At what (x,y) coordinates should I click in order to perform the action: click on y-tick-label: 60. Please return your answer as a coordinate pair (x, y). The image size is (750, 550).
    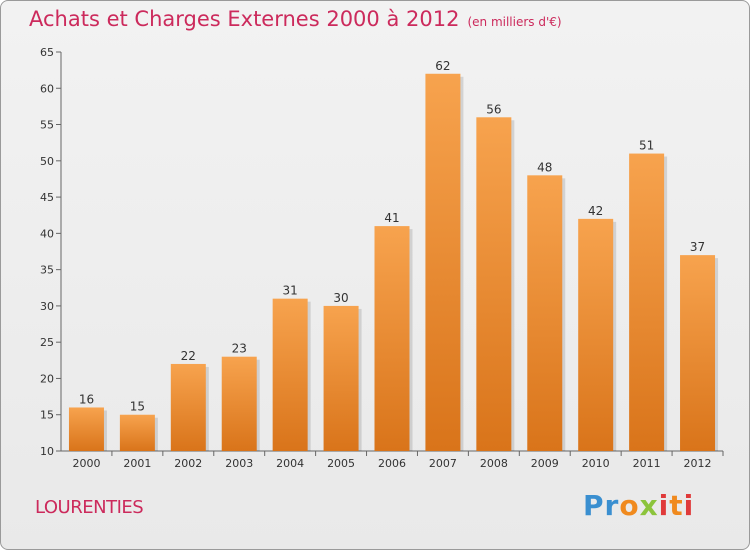
    Looking at the image, I should click on (47, 88).